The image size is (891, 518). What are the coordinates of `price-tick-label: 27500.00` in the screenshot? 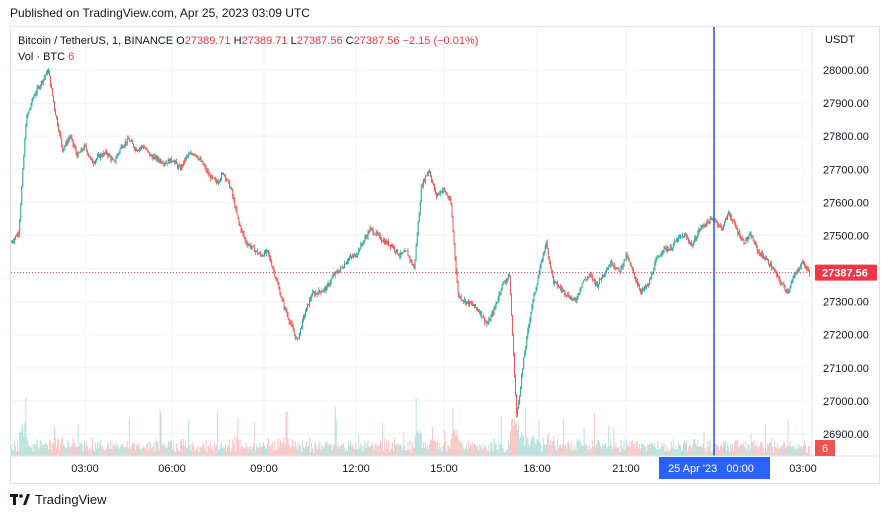 It's located at (846, 236).